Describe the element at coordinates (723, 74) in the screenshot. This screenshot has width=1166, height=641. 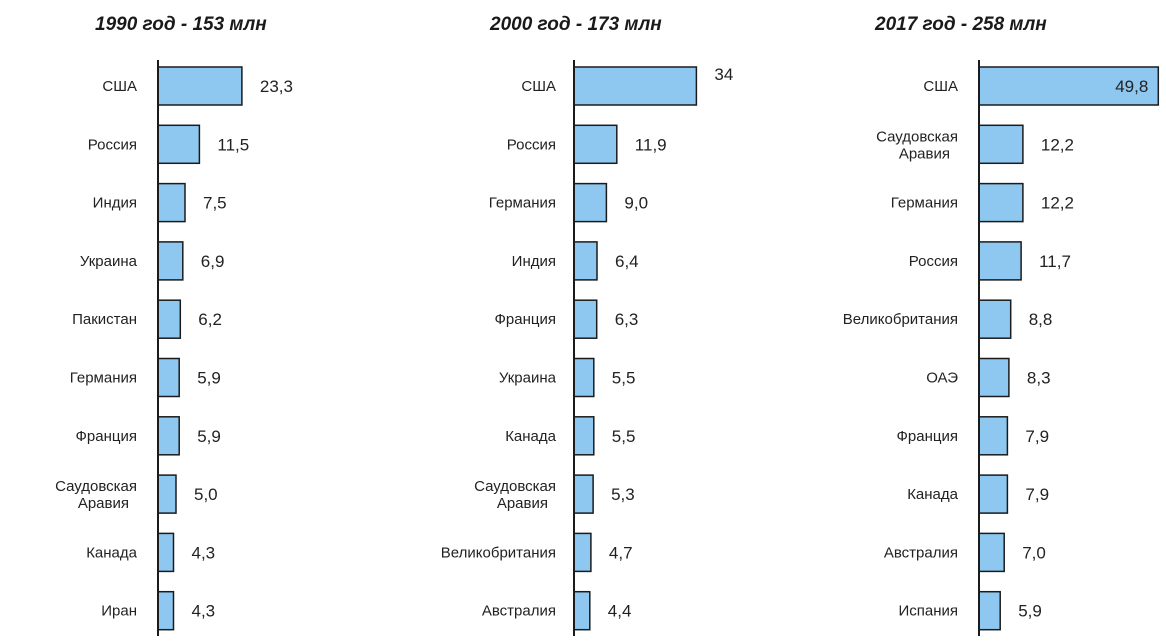
I see `value-label: 34` at that location.